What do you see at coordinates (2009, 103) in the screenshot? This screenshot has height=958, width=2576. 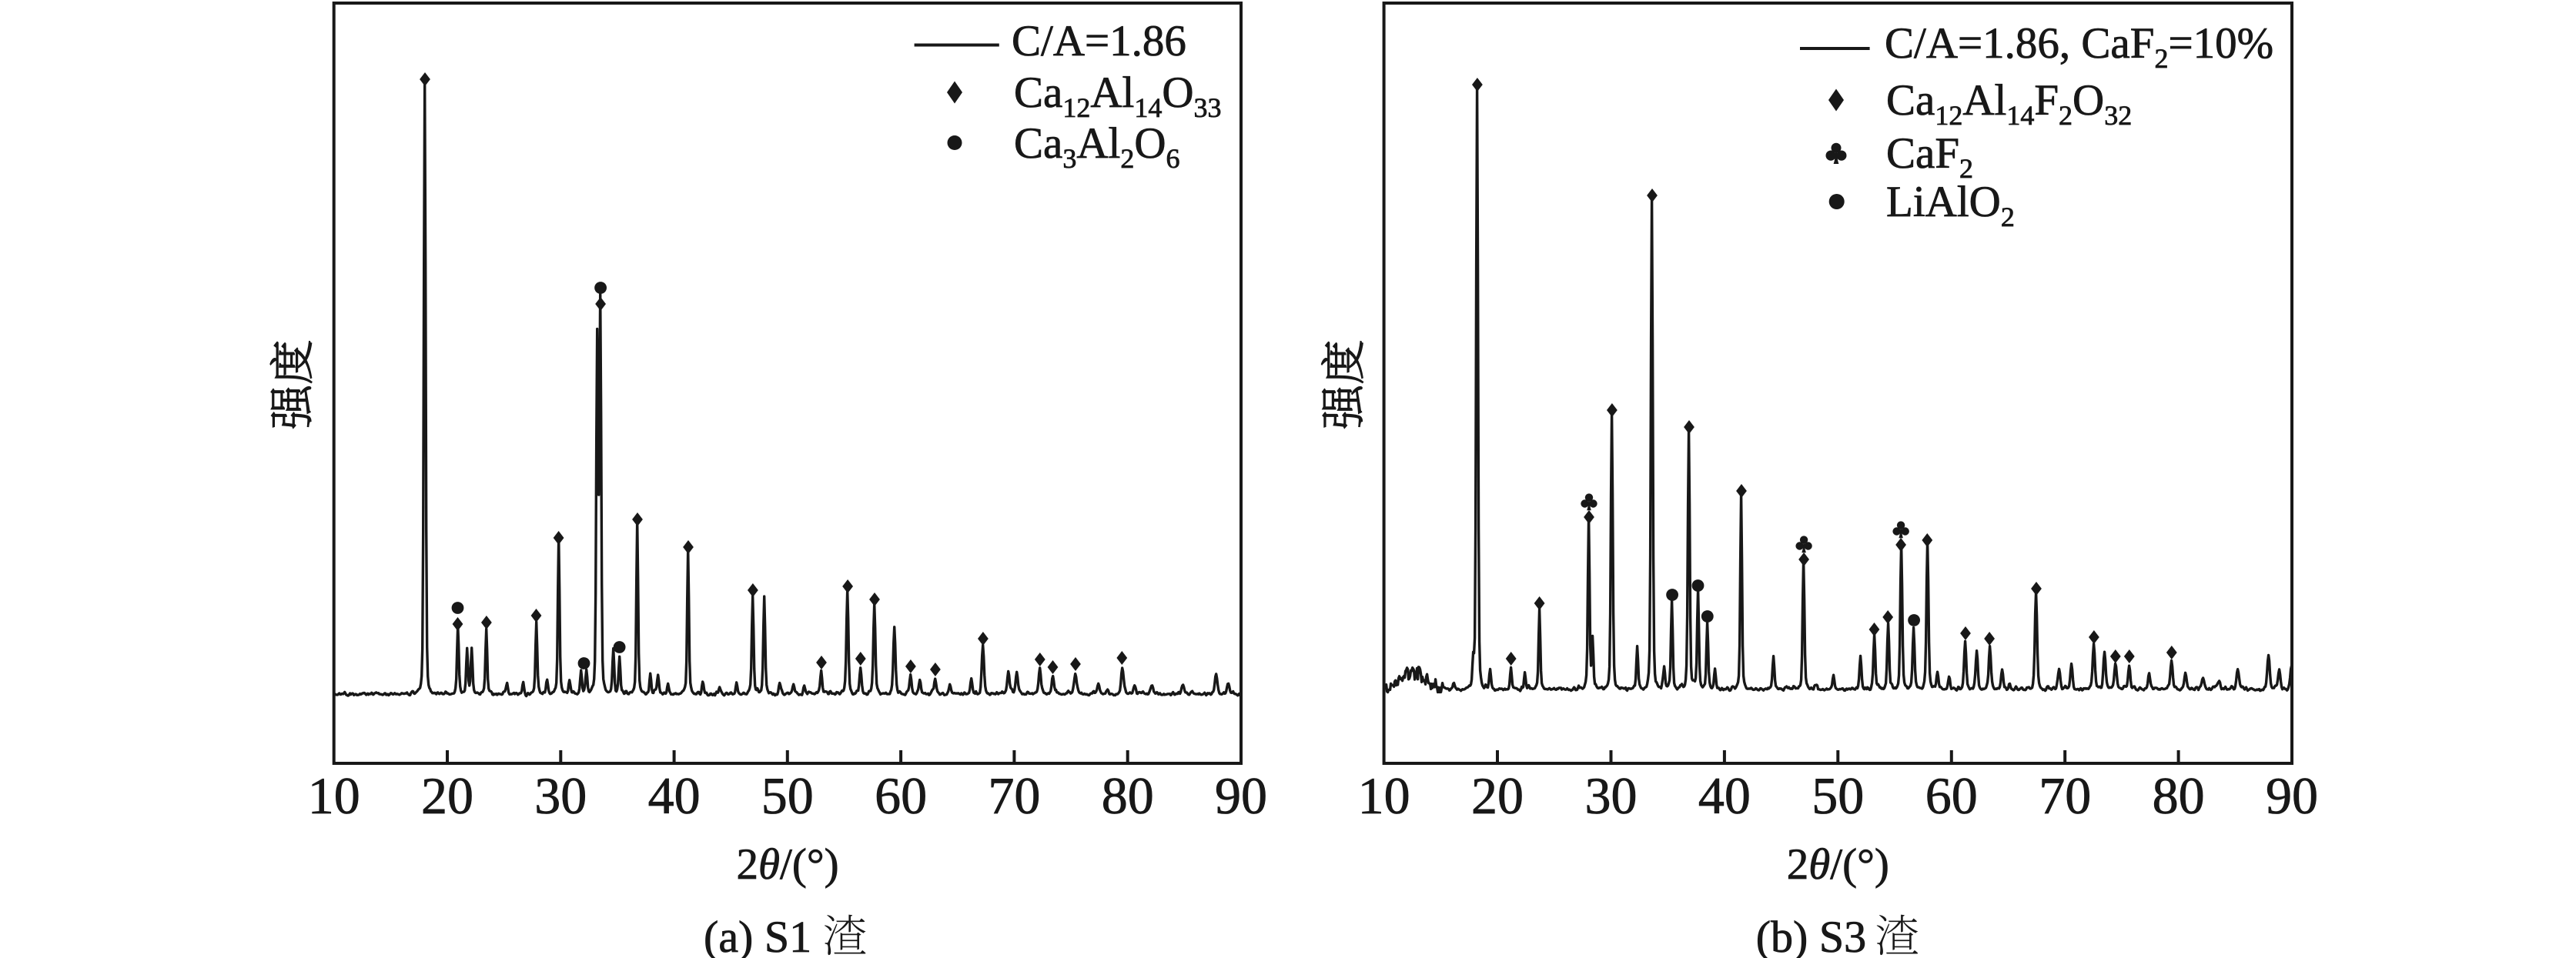 I see `svg-text: Ca12Al14F2O32` at bounding box center [2009, 103].